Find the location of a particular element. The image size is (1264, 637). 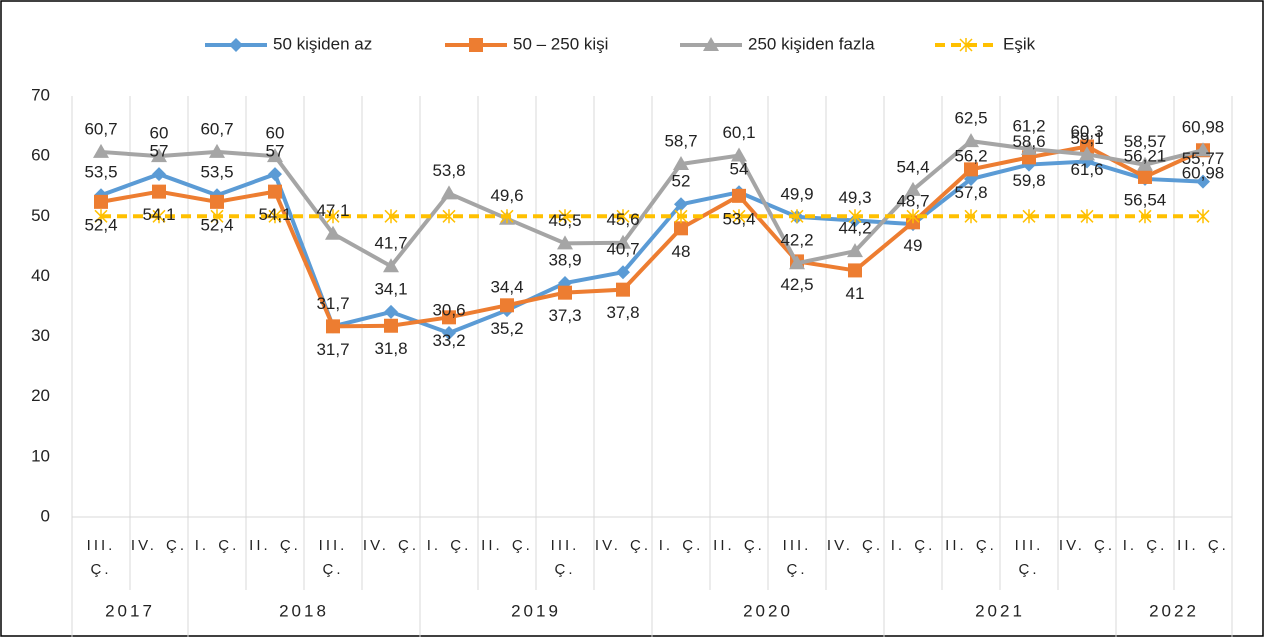

data-label: 34,1 is located at coordinates (390, 288).